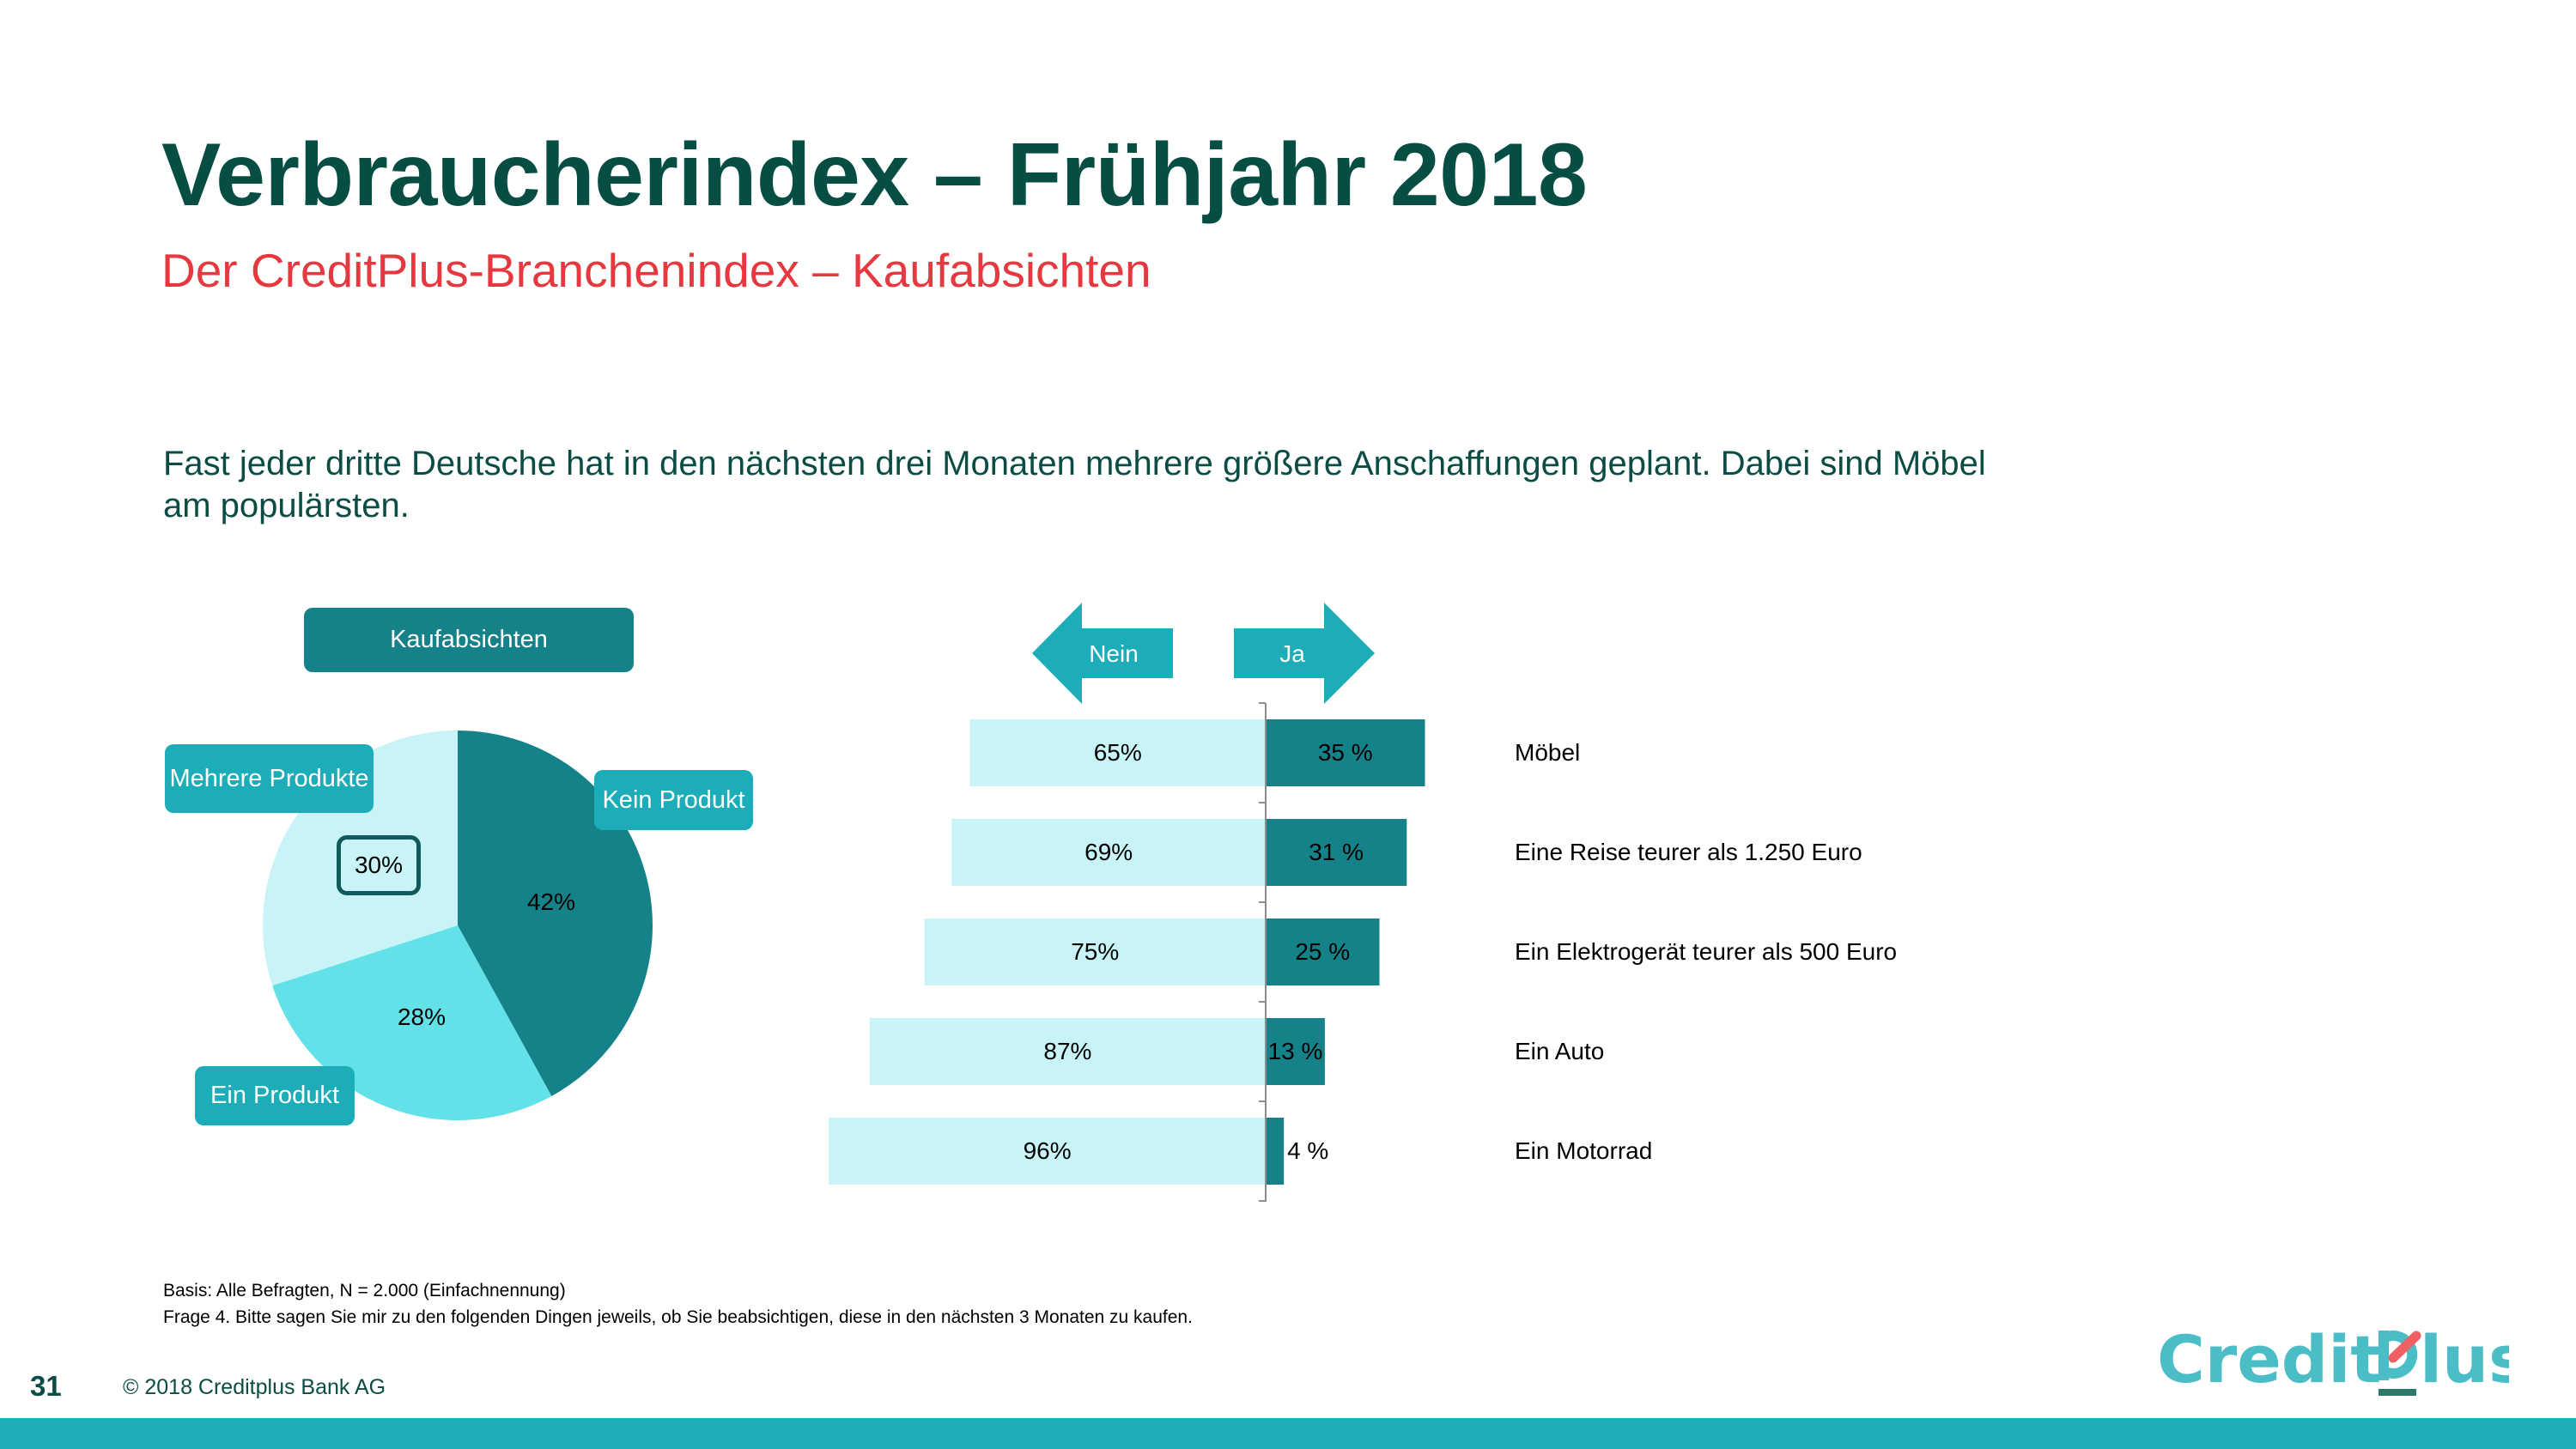 The image size is (2576, 1449). I want to click on category-label: Ein Auto, so click(1560, 1051).